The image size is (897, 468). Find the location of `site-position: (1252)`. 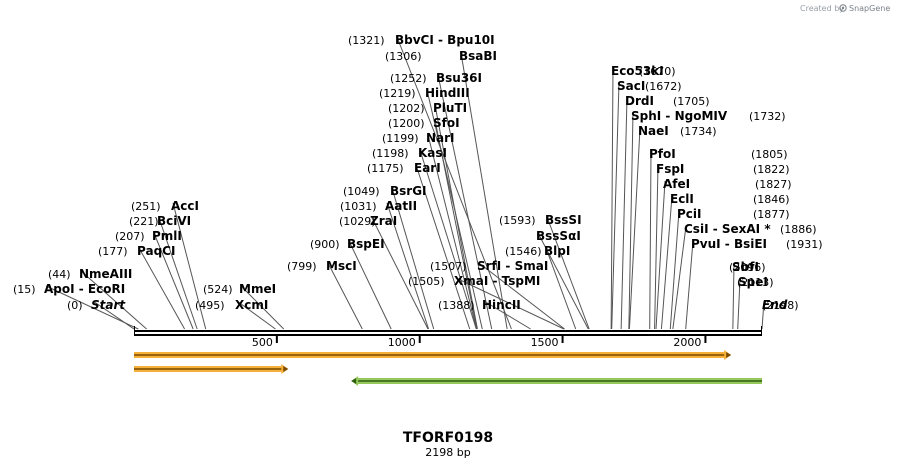

site-position: (1252) is located at coordinates (408, 78).